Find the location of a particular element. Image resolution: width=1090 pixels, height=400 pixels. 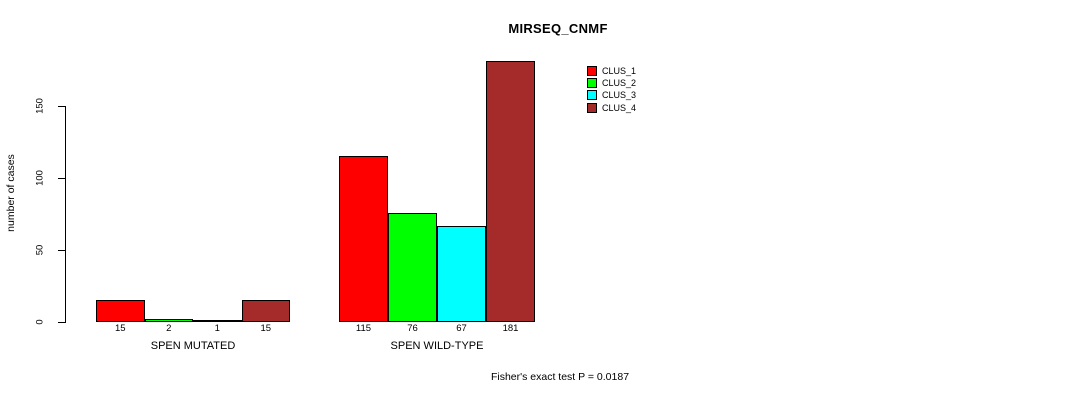

legend: CLUS_1 CLUS_2 CLUS_3 CLUS_4 is located at coordinates (611, 89).